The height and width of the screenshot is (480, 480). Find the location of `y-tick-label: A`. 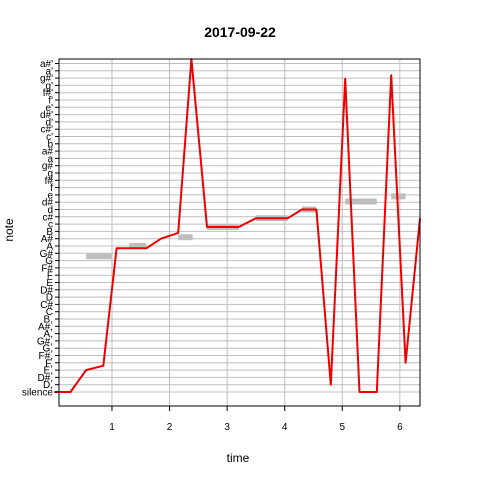

y-tick-label: A is located at coordinates (49, 247).